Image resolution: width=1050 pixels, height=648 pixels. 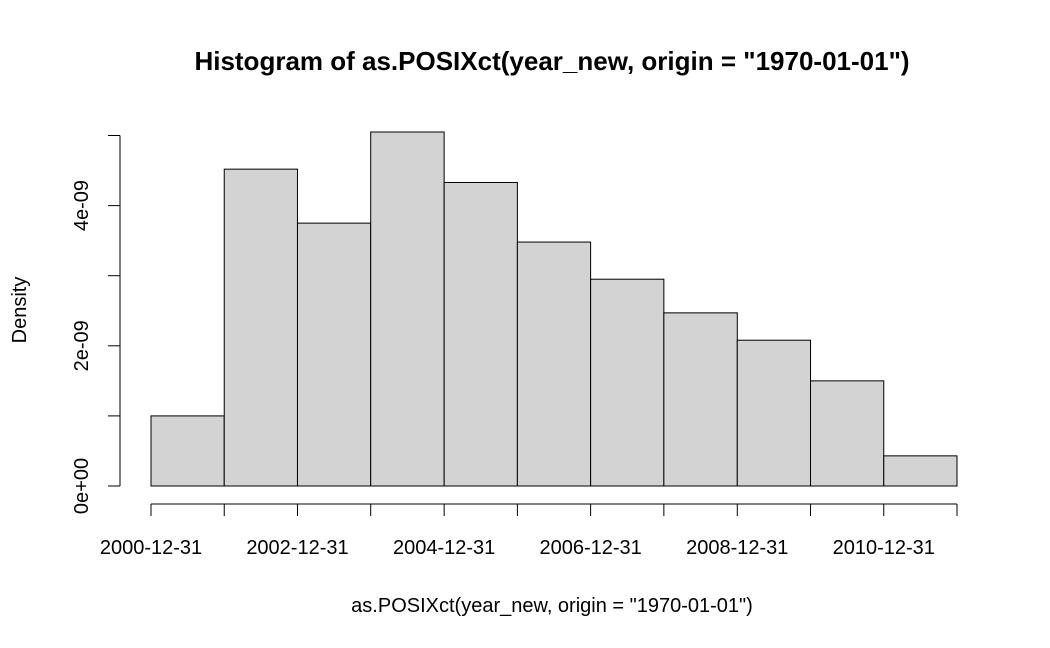 I want to click on x-tick-label: 2006-12-31, so click(x=590, y=548).